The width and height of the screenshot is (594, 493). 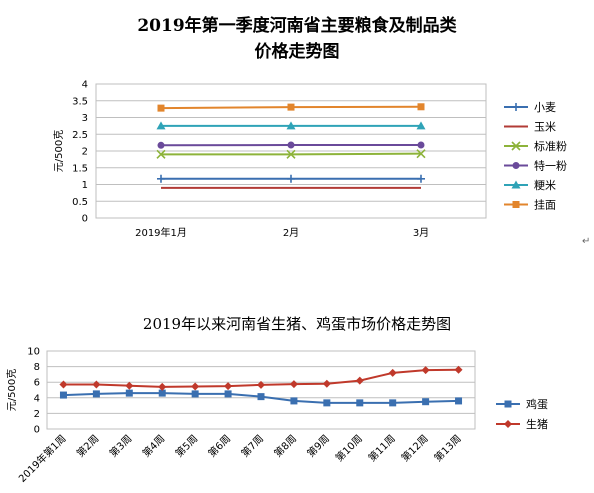 What do you see at coordinates (545, 107) in the screenshot?
I see `chart1-legend-label: 小麦` at bounding box center [545, 107].